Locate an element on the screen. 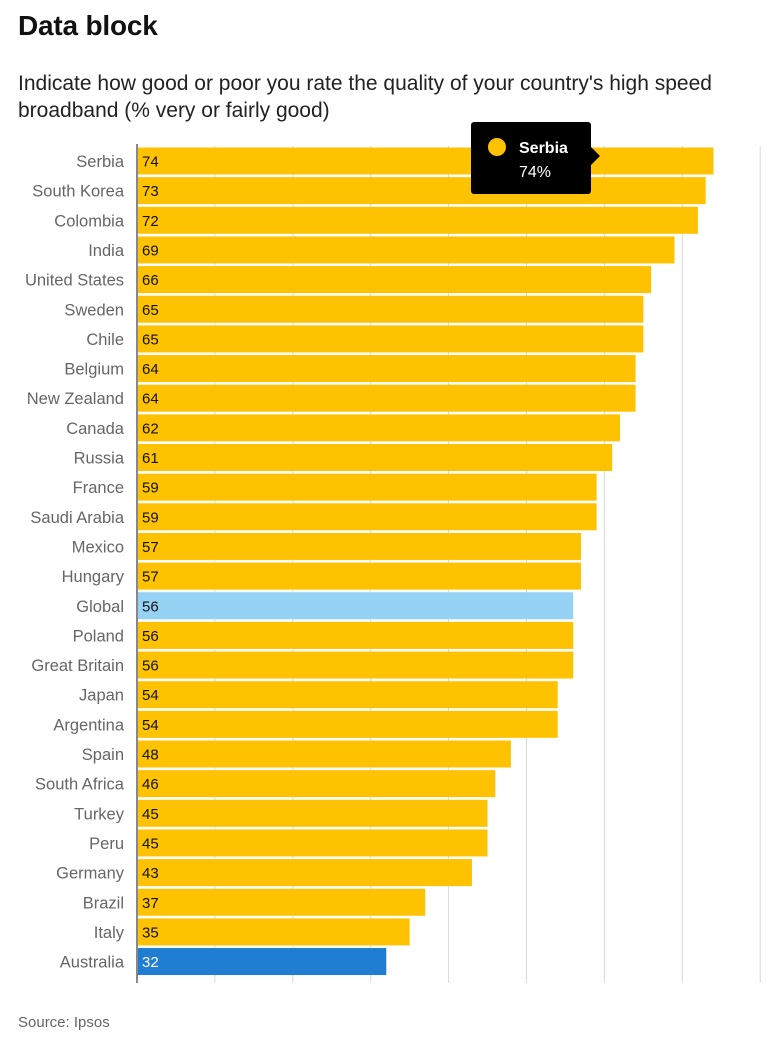 The image size is (775, 1043). category-label-colombia: Colombia is located at coordinates (89, 221).